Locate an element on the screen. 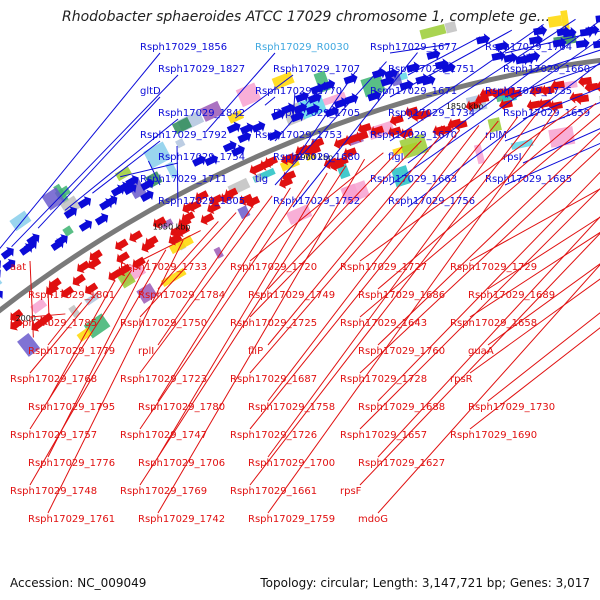 This screenshot has height=600, width=600. gene-label: Rsph17029_1680 is located at coordinates (316, 157).